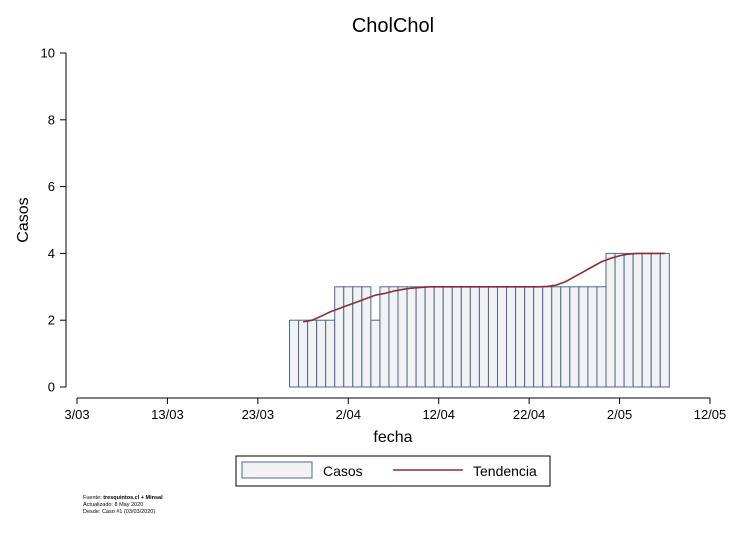 This screenshot has width=734, height=534. Describe the element at coordinates (277, 470) in the screenshot. I see `legend-swatch-casos` at that location.